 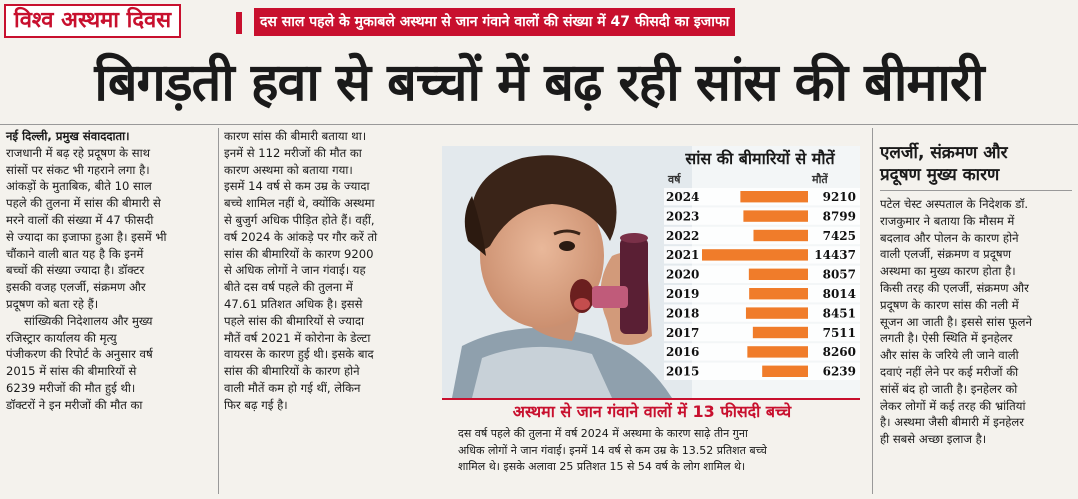 I want to click on chart-value-label: 7425, so click(x=839, y=236).